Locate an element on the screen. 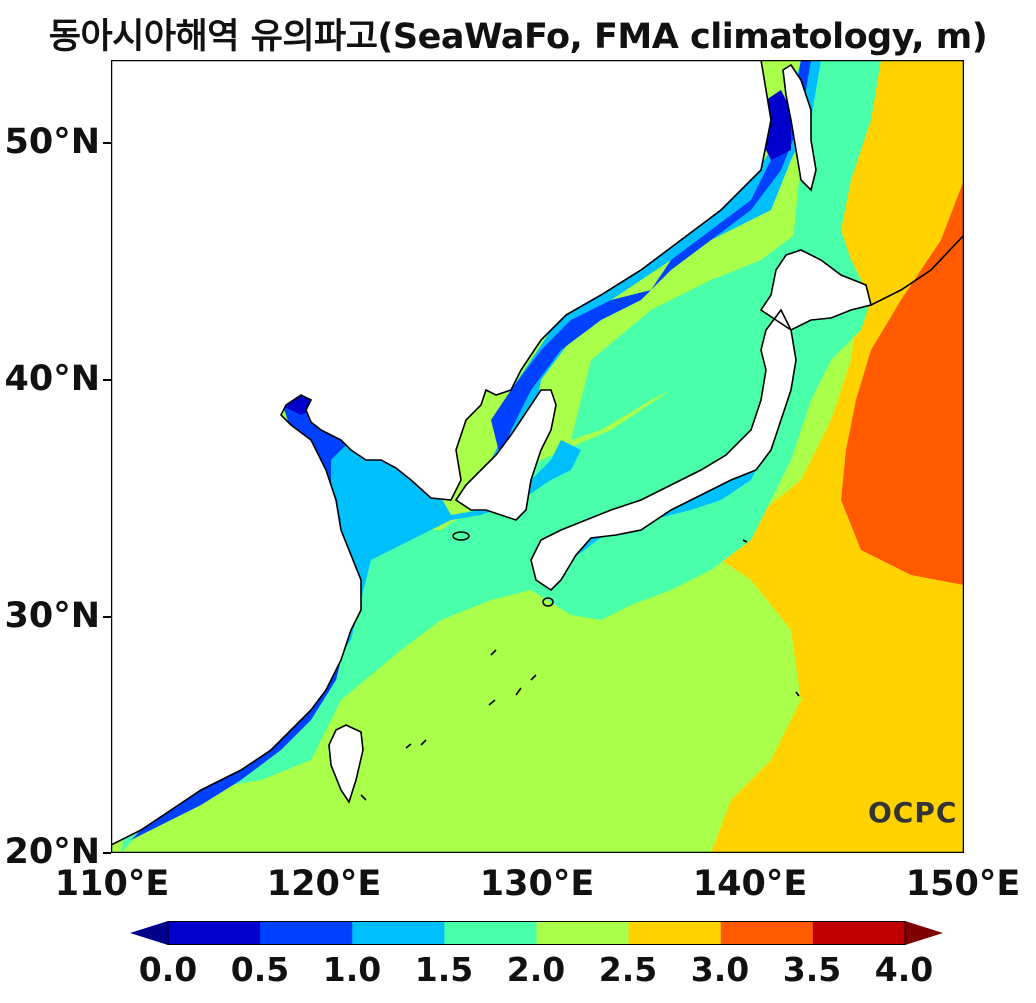  hokkaido is located at coordinates (816, 290).